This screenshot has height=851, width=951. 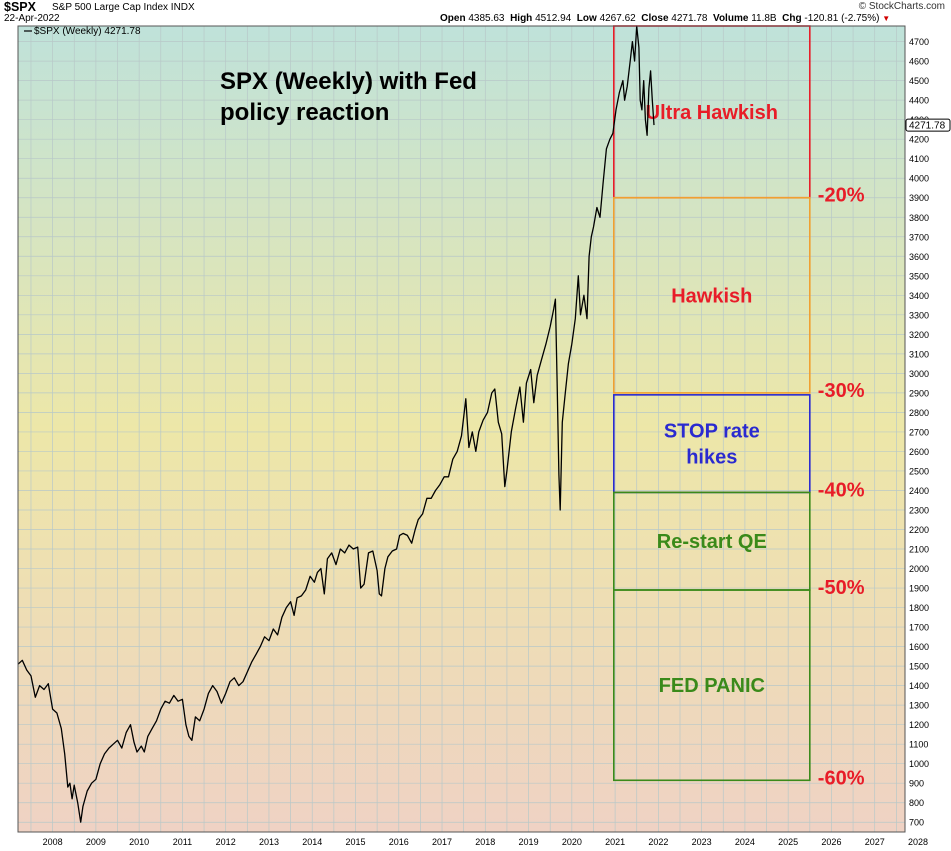 I want to click on y-tick-label: 2400, so click(x=919, y=491).